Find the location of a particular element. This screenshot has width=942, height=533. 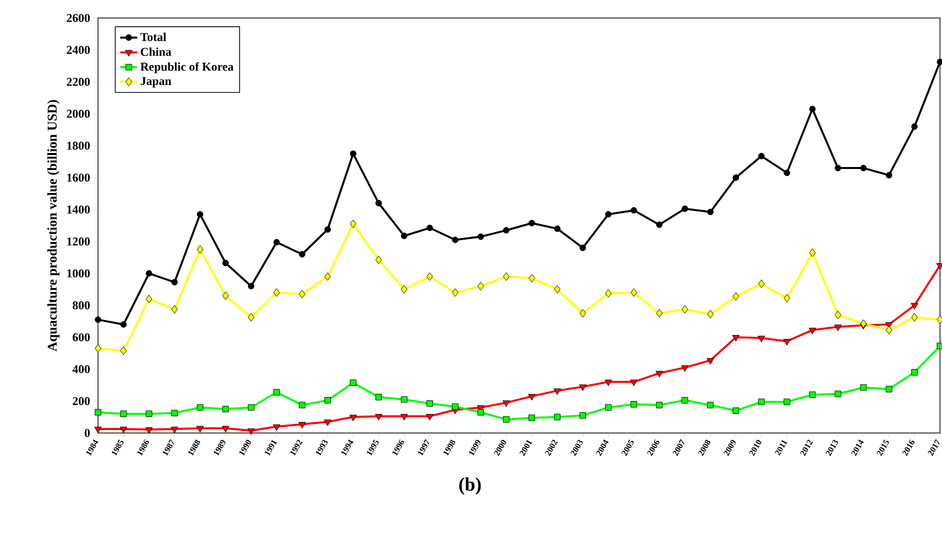

legend-label: Japan is located at coordinates (156, 82).